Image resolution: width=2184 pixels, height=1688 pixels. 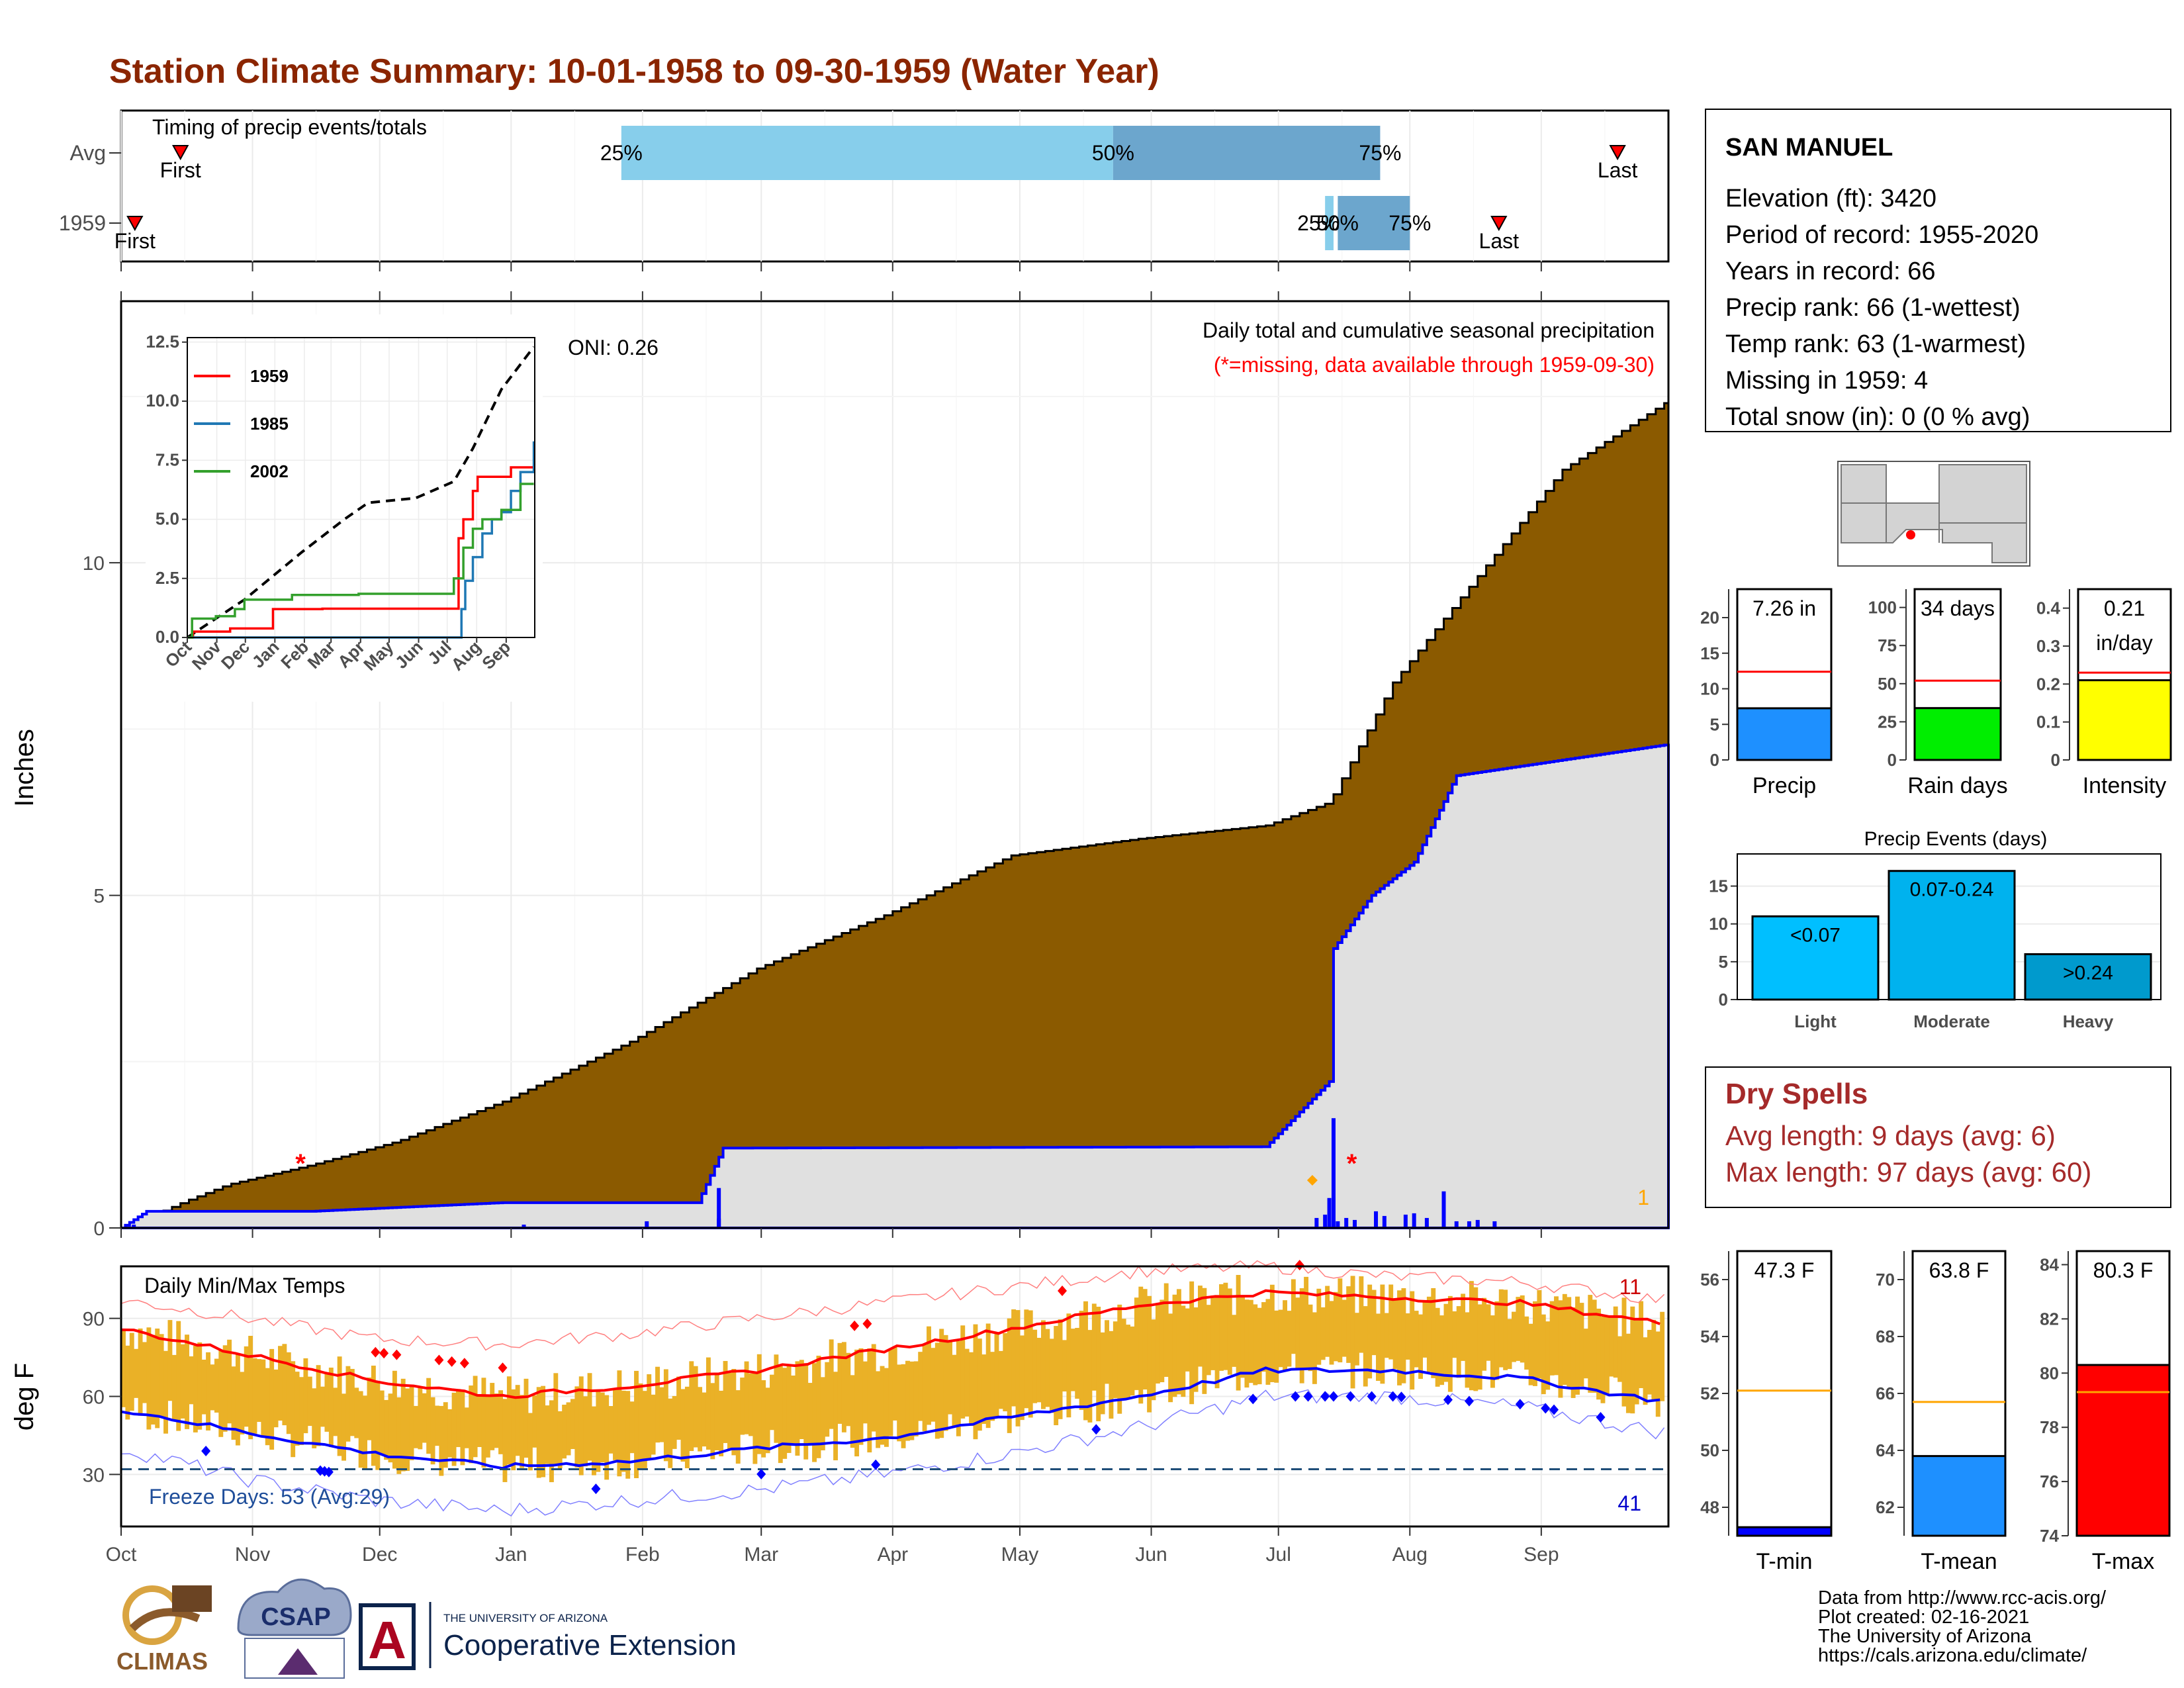 I want to click on events-ytick-label: 0, so click(x=1723, y=999).